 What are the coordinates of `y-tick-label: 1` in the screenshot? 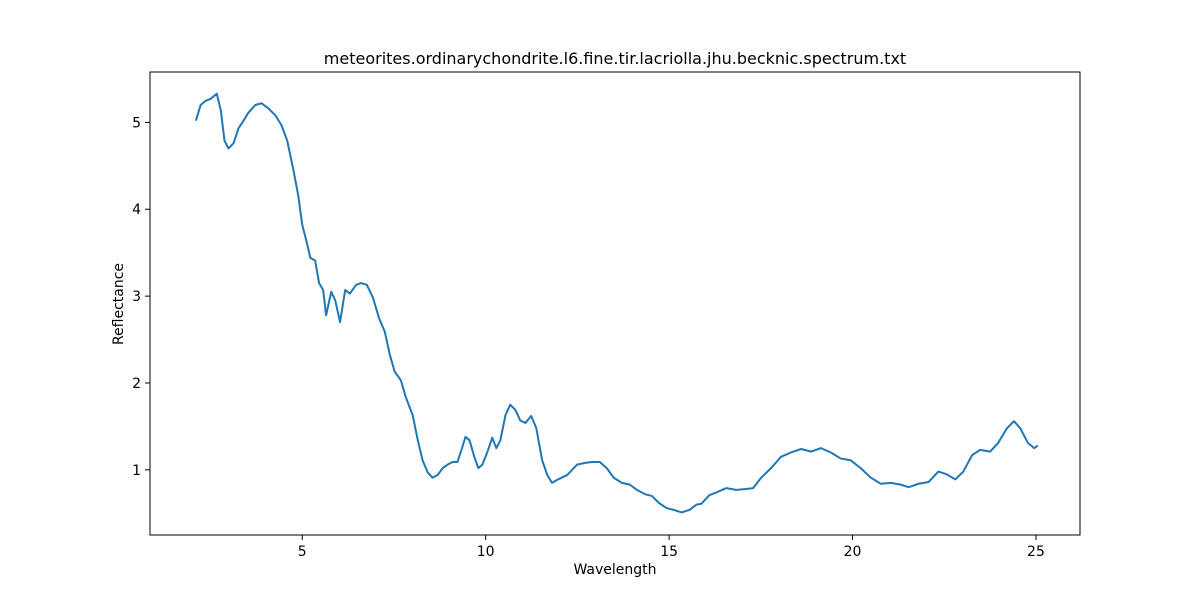 It's located at (136, 471).